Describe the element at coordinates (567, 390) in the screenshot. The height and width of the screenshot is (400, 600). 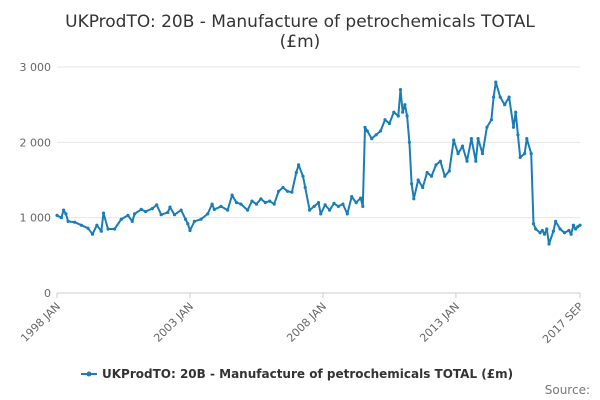
I see `credit-text: Source:` at that location.